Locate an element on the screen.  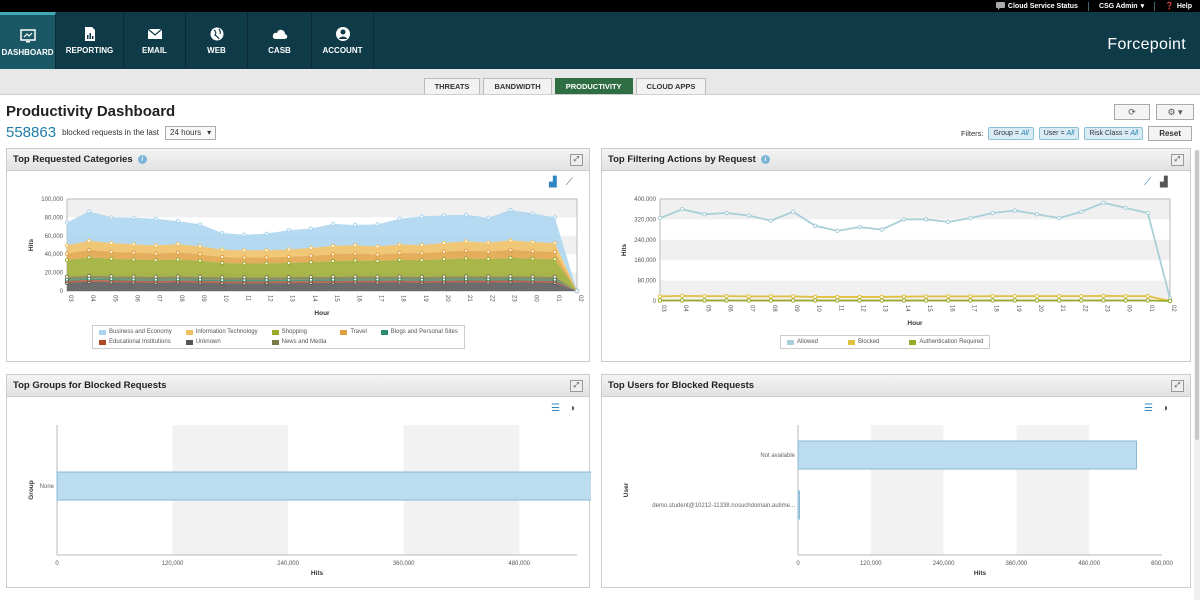
tab-threats: THREATS is located at coordinates (452, 86).